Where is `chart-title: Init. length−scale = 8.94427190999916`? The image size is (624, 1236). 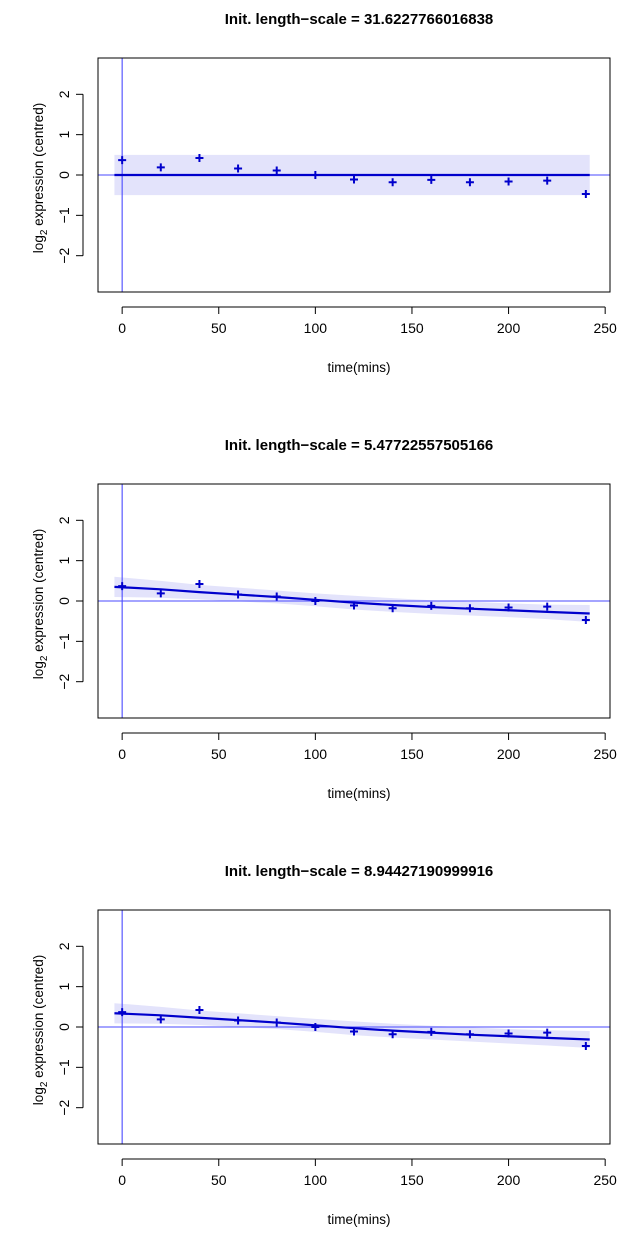 chart-title: Init. length−scale = 8.94427190999916 is located at coordinates (359, 871).